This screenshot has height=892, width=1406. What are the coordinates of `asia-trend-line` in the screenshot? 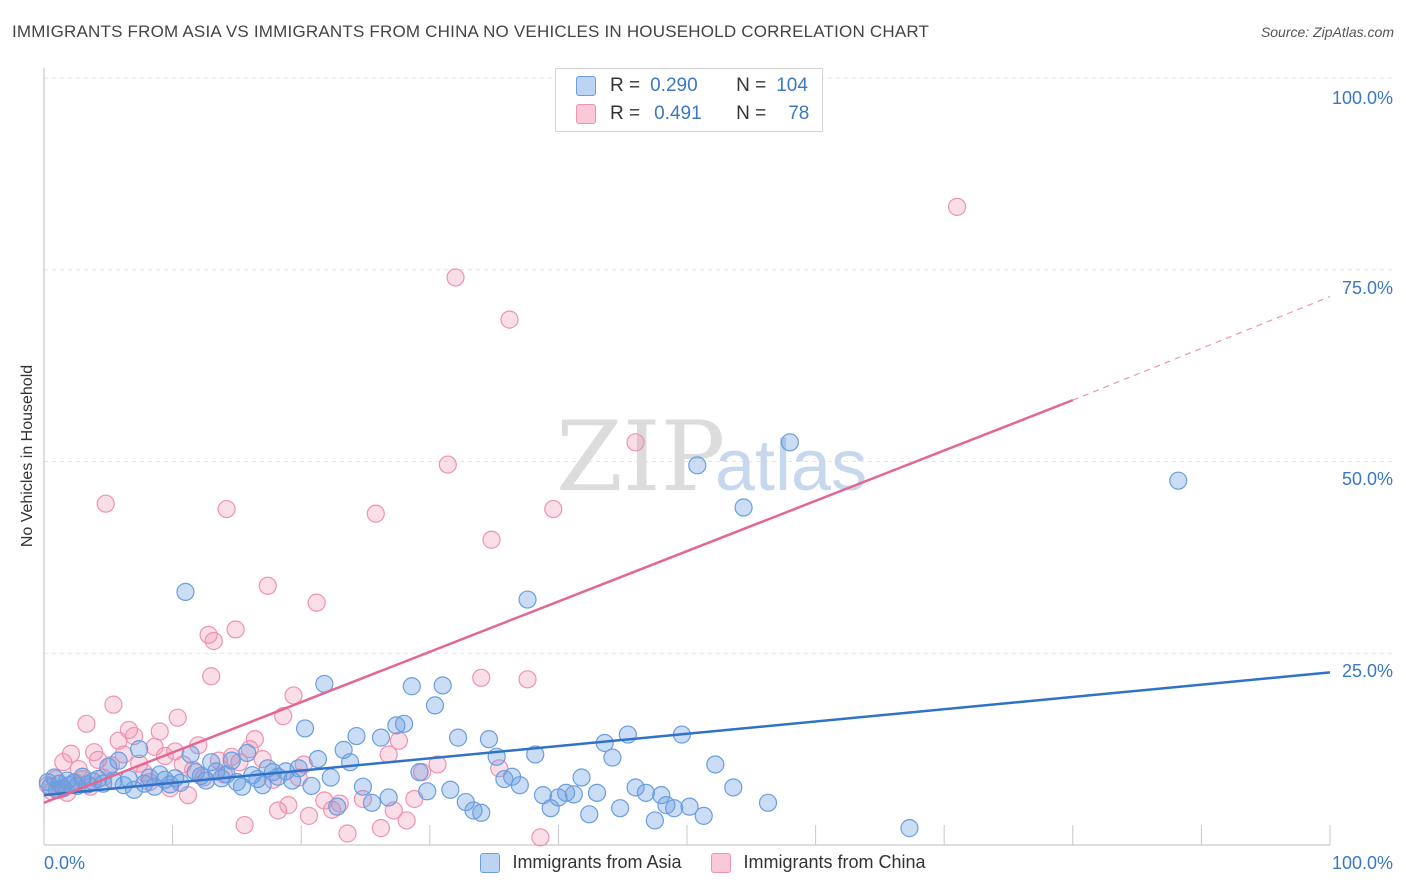 It's located at (687, 734).